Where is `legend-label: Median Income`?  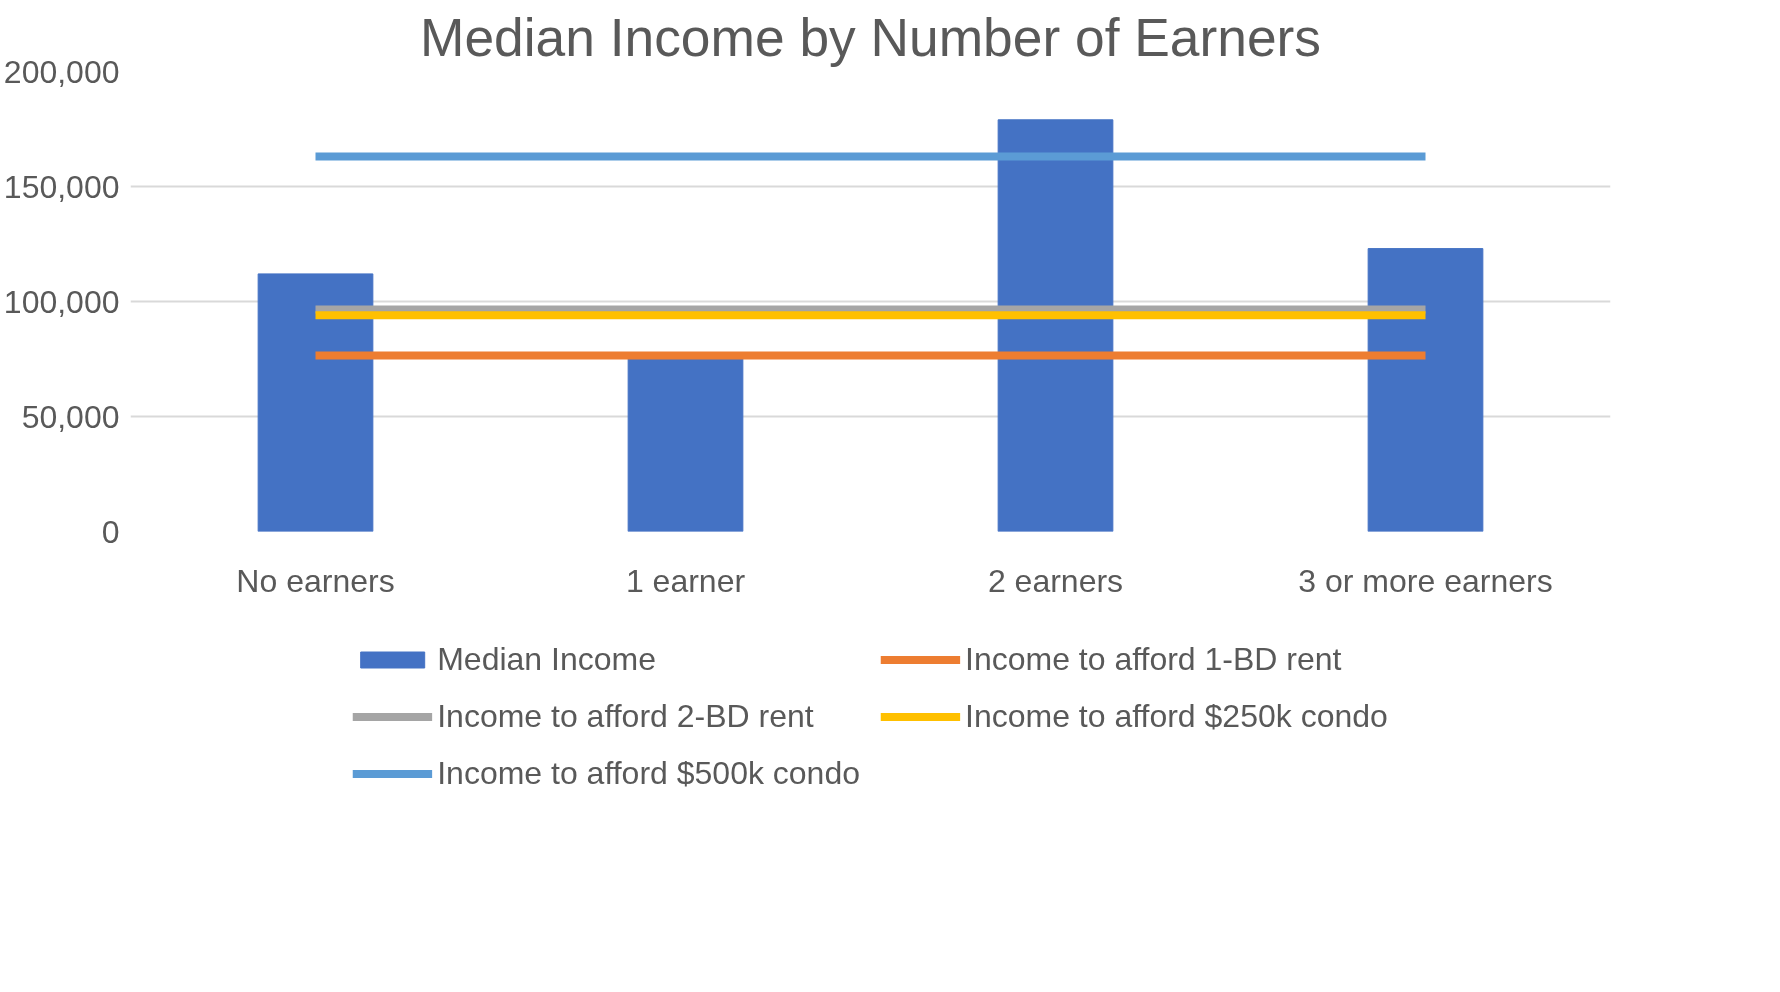
legend-label: Median Income is located at coordinates (547, 659).